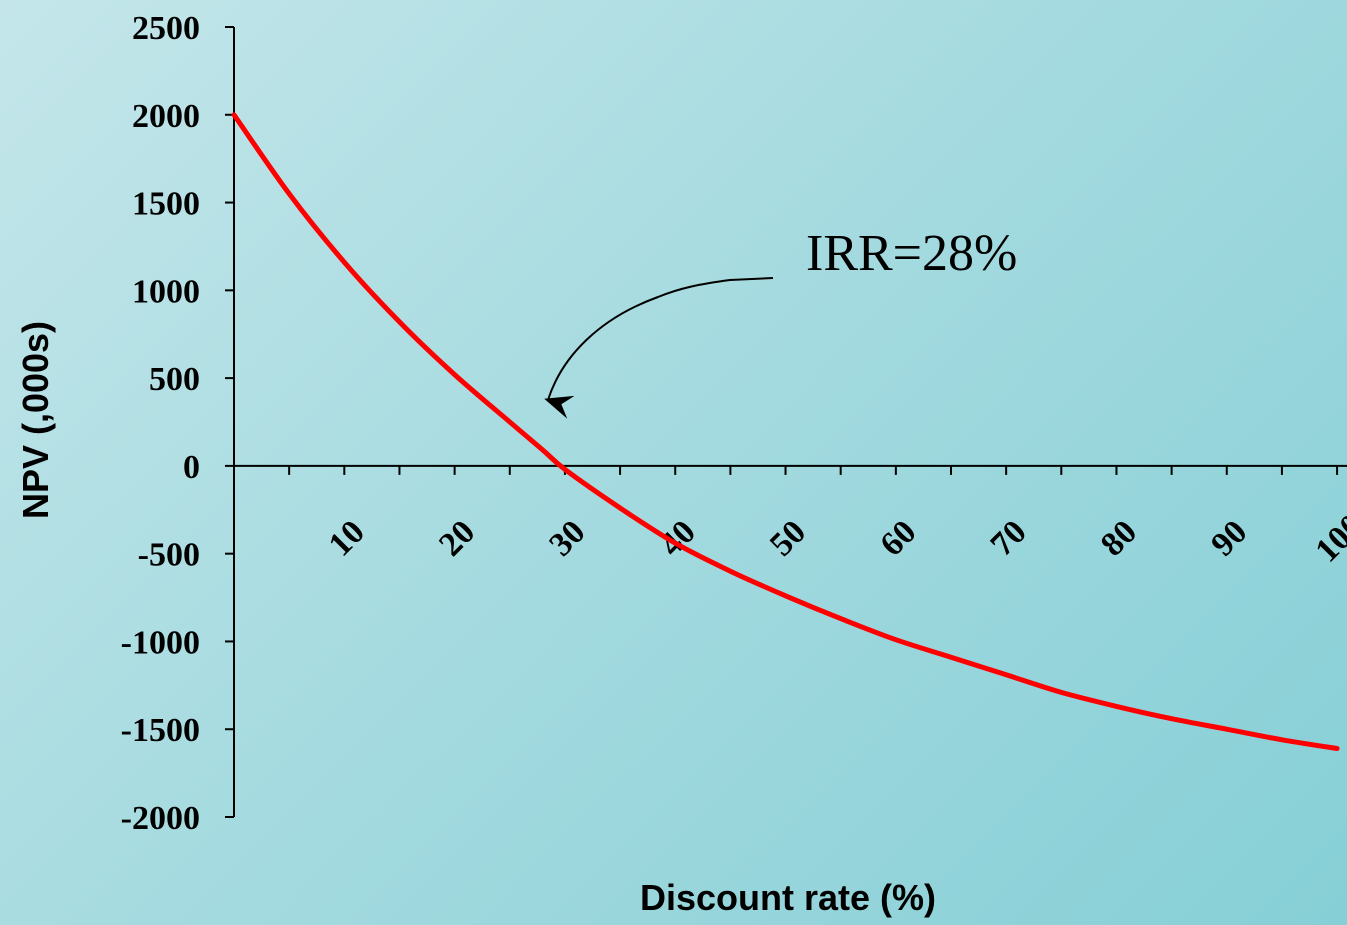 The height and width of the screenshot is (925, 1347). I want to click on x-tick-label: 90, so click(1229, 538).